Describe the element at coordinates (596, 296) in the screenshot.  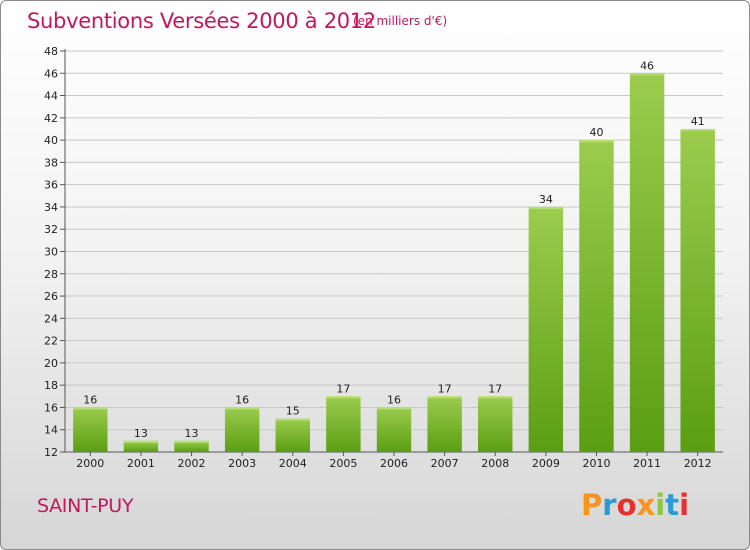
I see `bar-2010` at that location.